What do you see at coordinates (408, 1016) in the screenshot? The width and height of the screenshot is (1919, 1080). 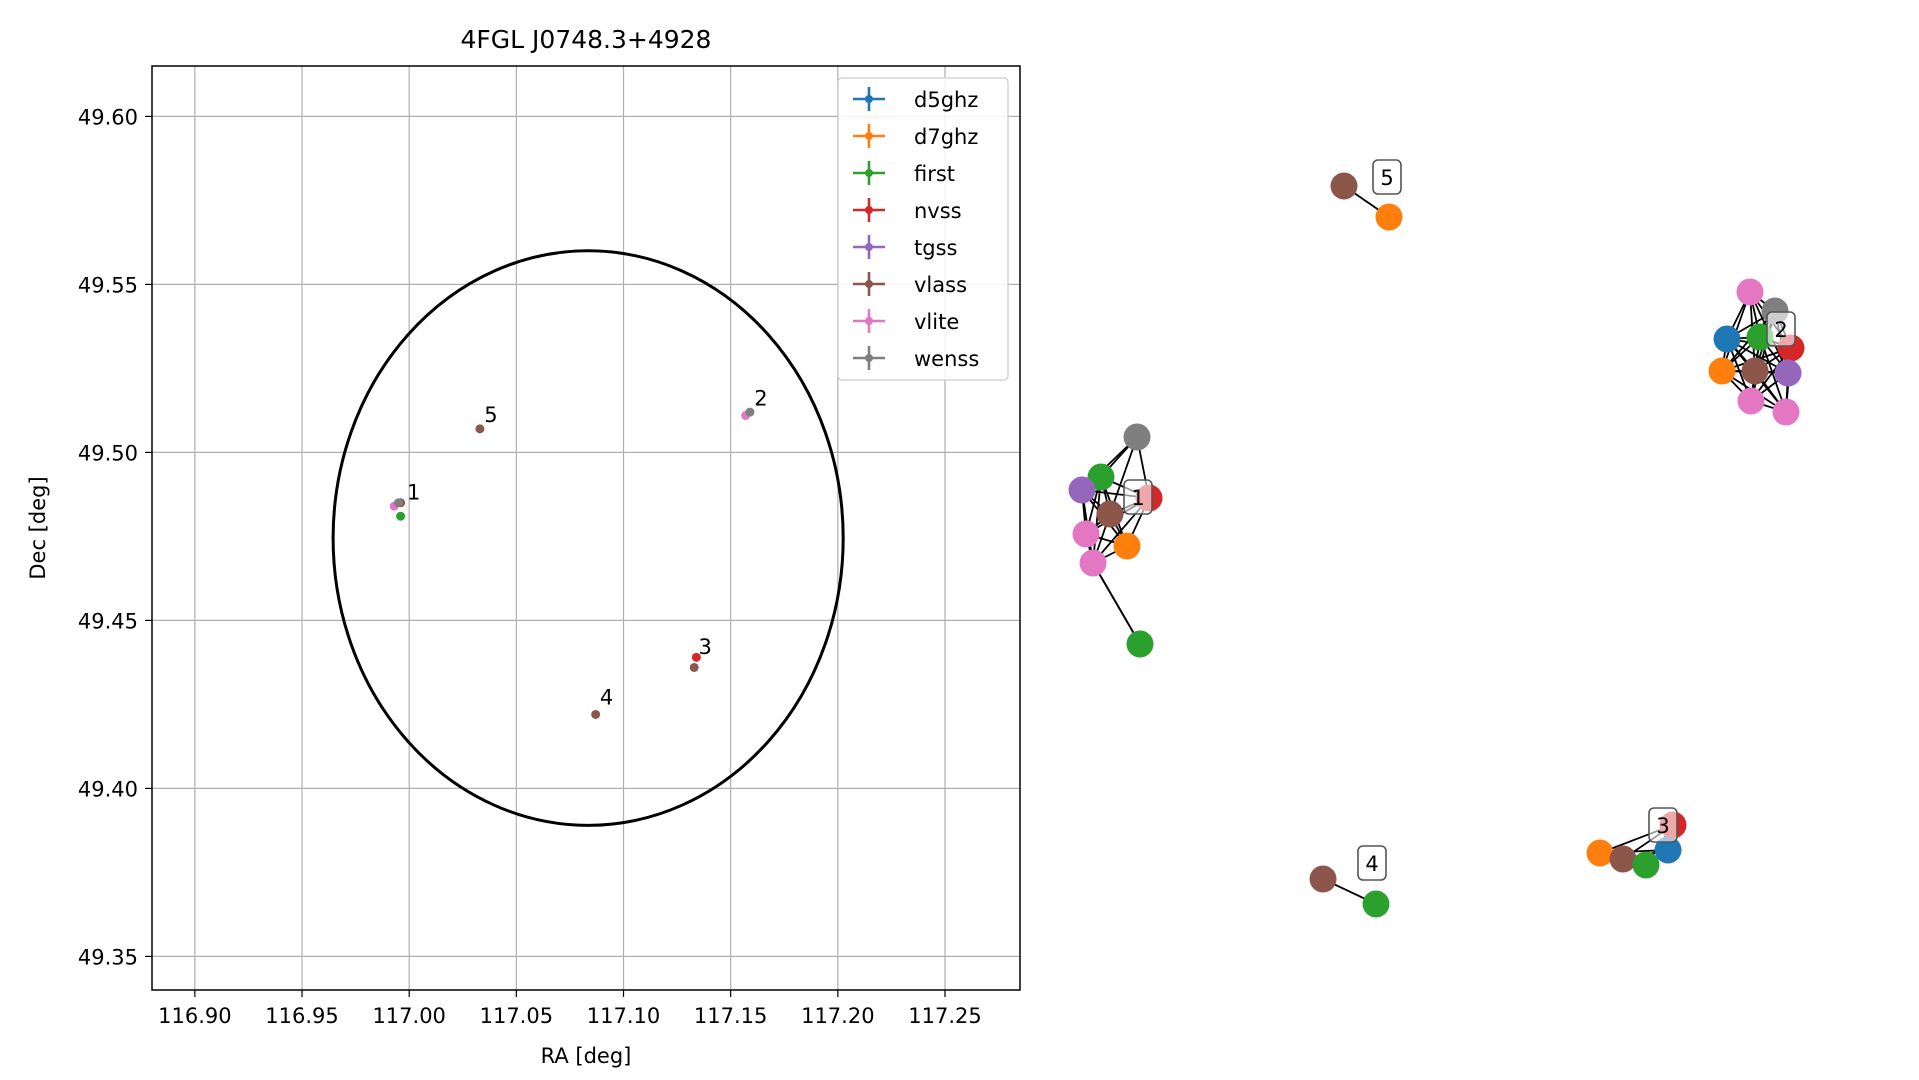 I see `x-tick-label: 117.00` at bounding box center [408, 1016].